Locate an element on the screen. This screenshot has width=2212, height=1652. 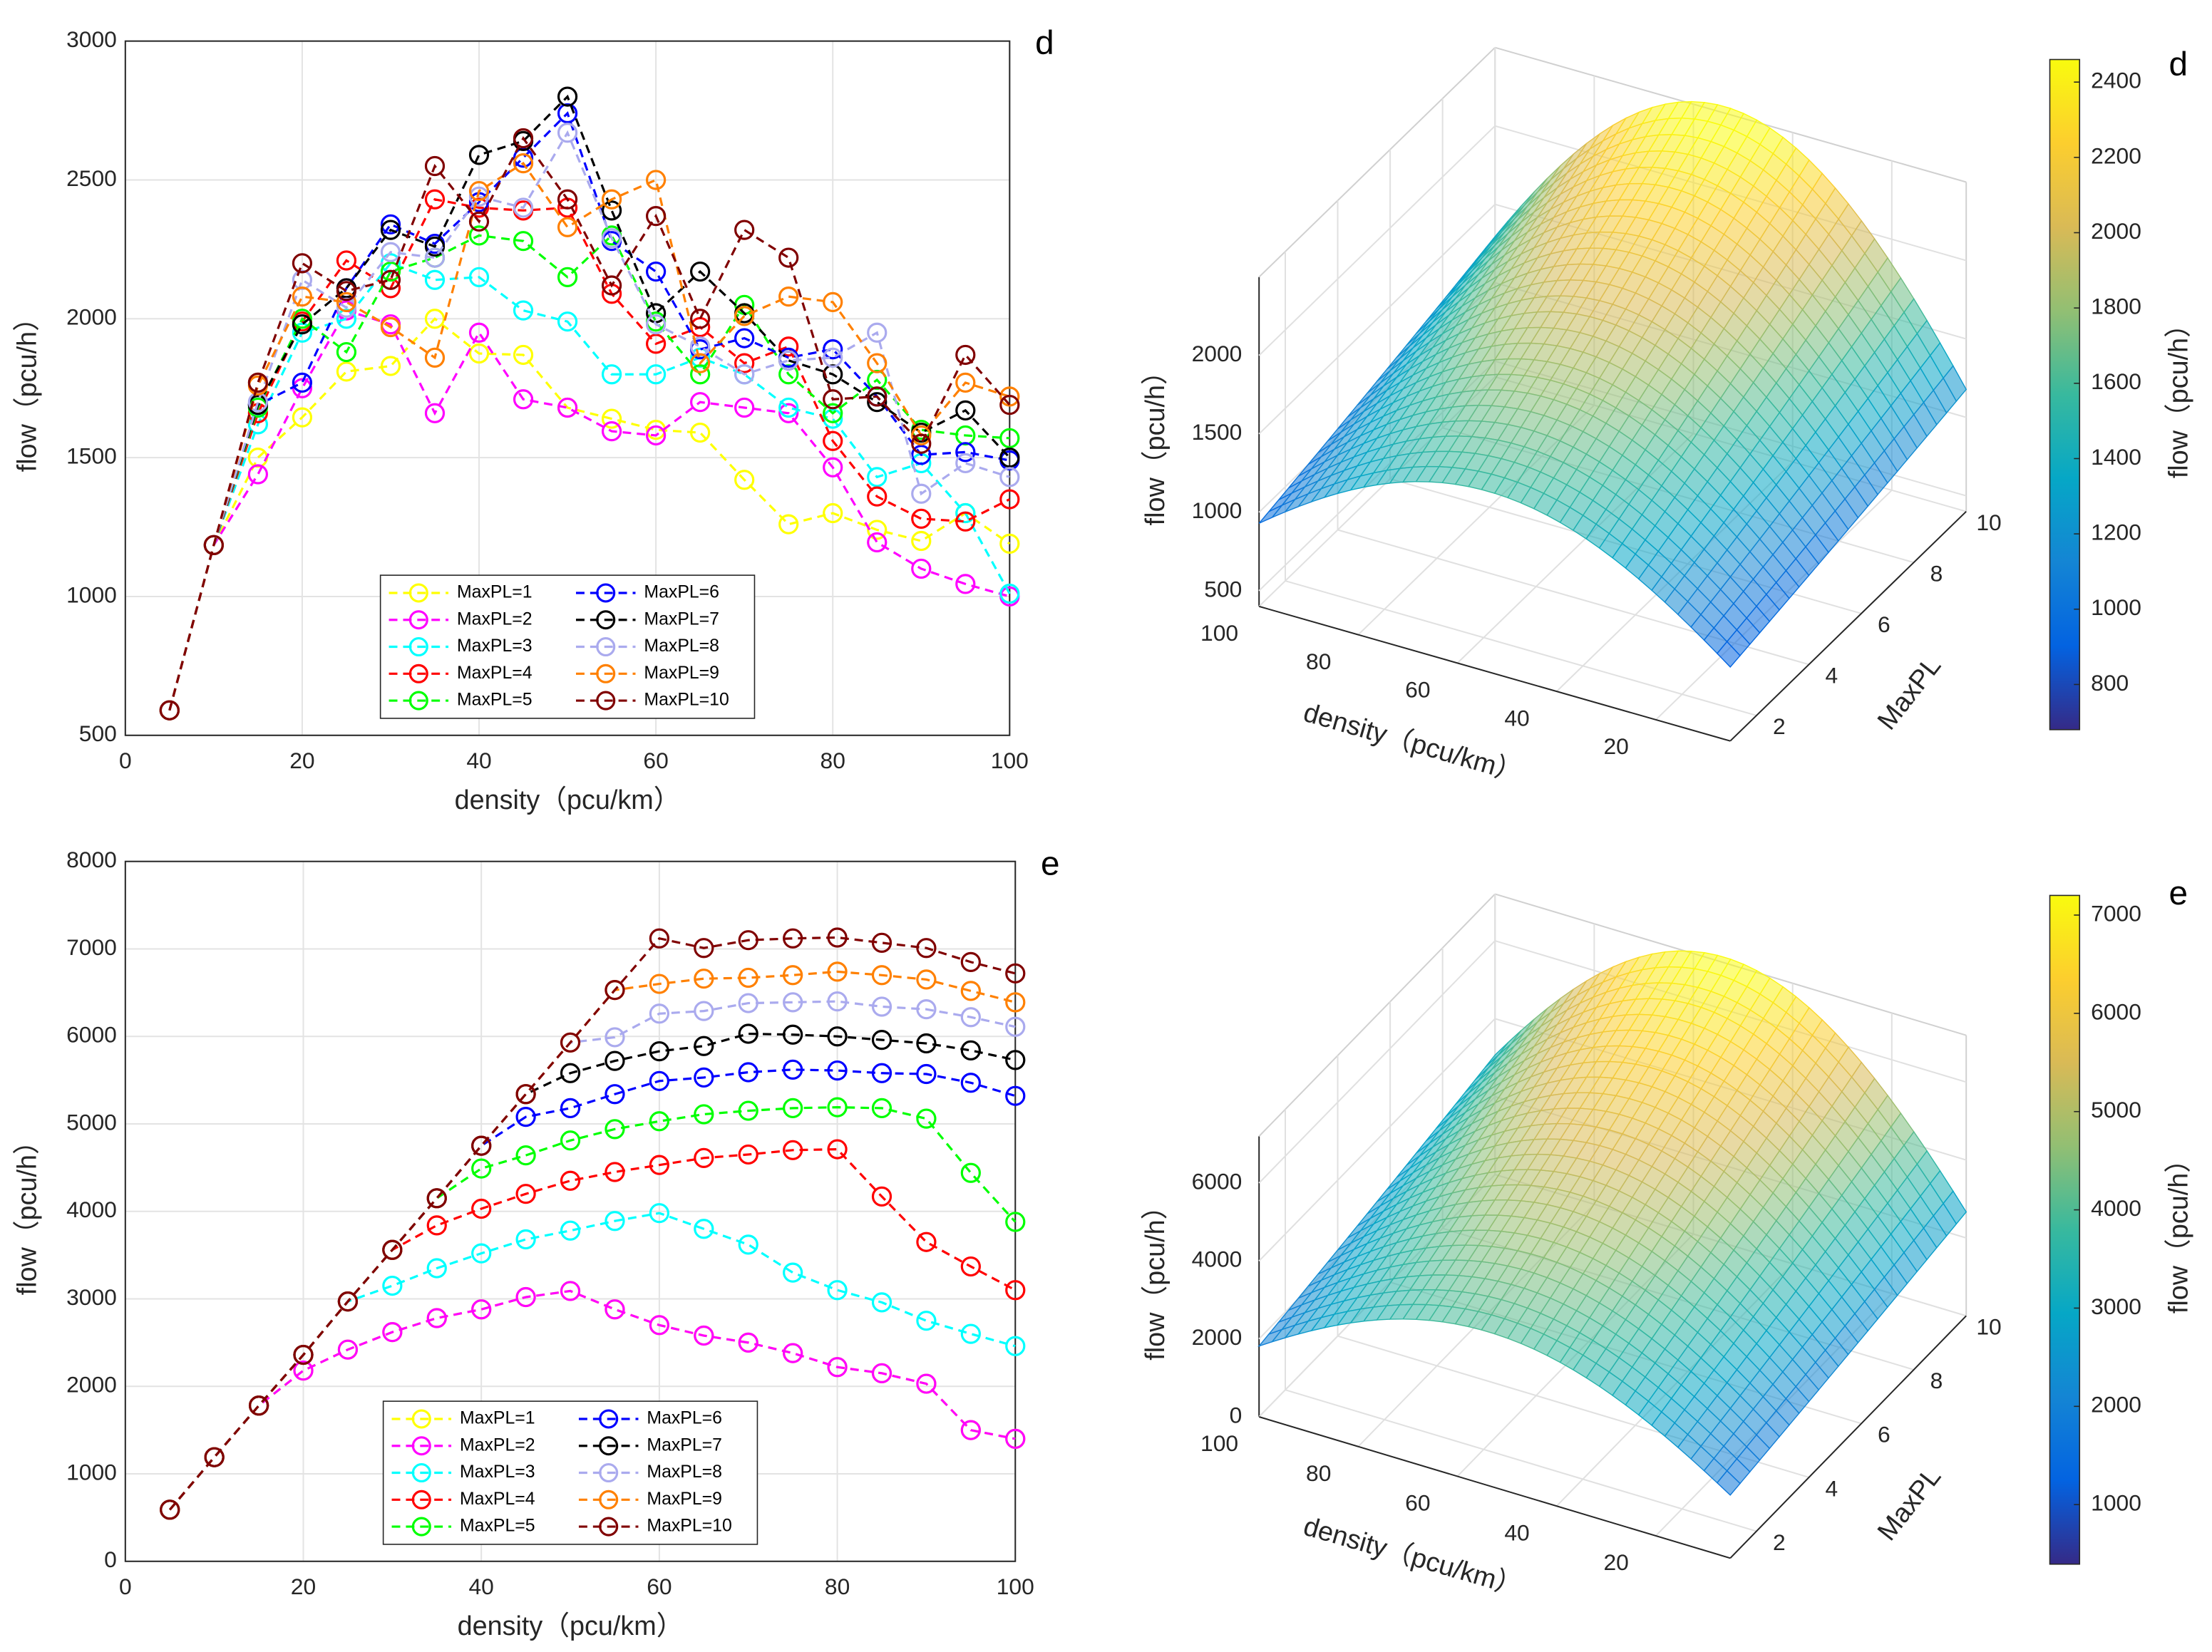
colorbar-tick-label: 1800 is located at coordinates (2116, 306).